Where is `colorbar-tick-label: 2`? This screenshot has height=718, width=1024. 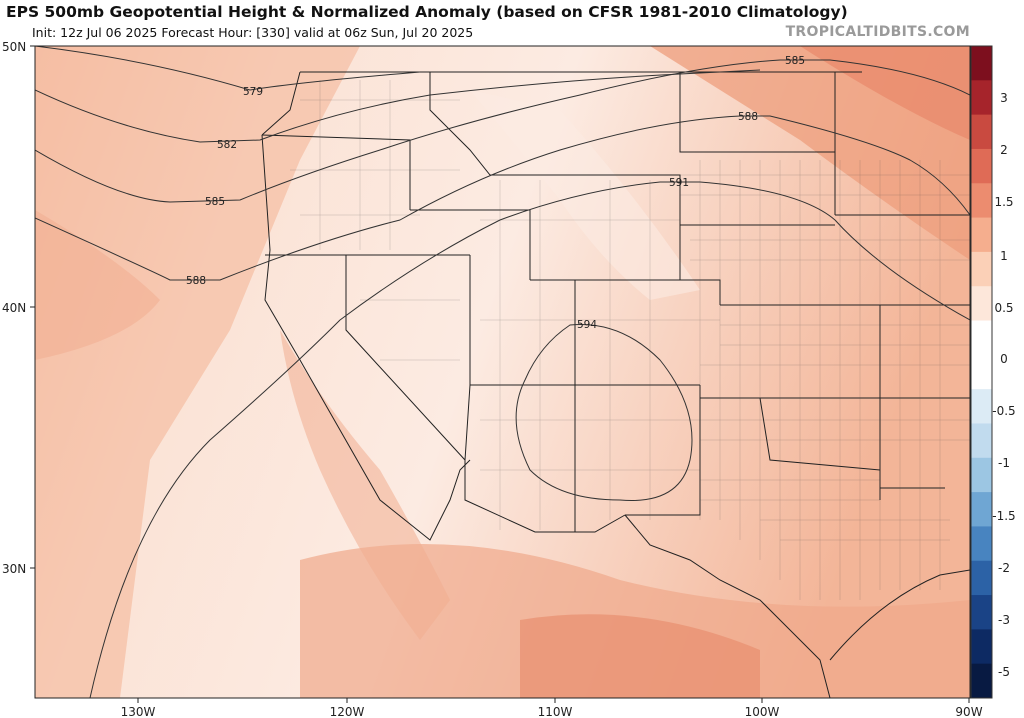
colorbar-tick-label: 2 is located at coordinates (1004, 150).